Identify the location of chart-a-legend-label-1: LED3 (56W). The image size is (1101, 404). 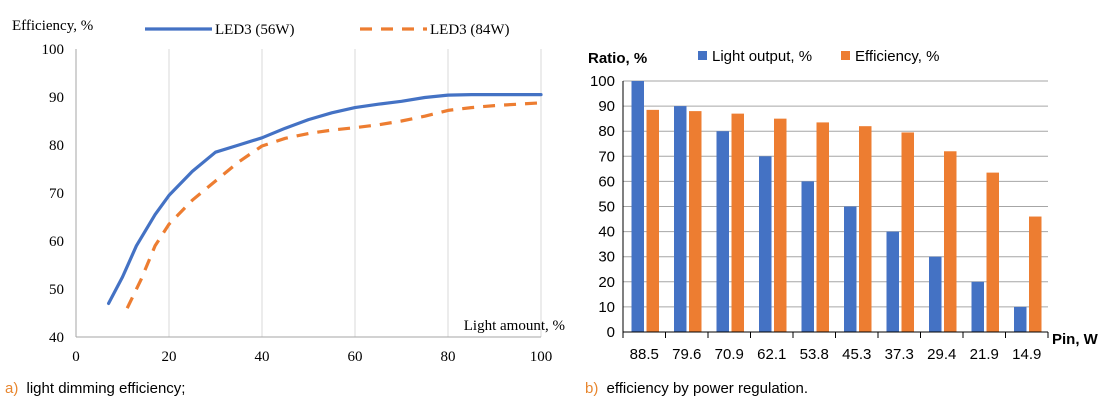
(255, 30).